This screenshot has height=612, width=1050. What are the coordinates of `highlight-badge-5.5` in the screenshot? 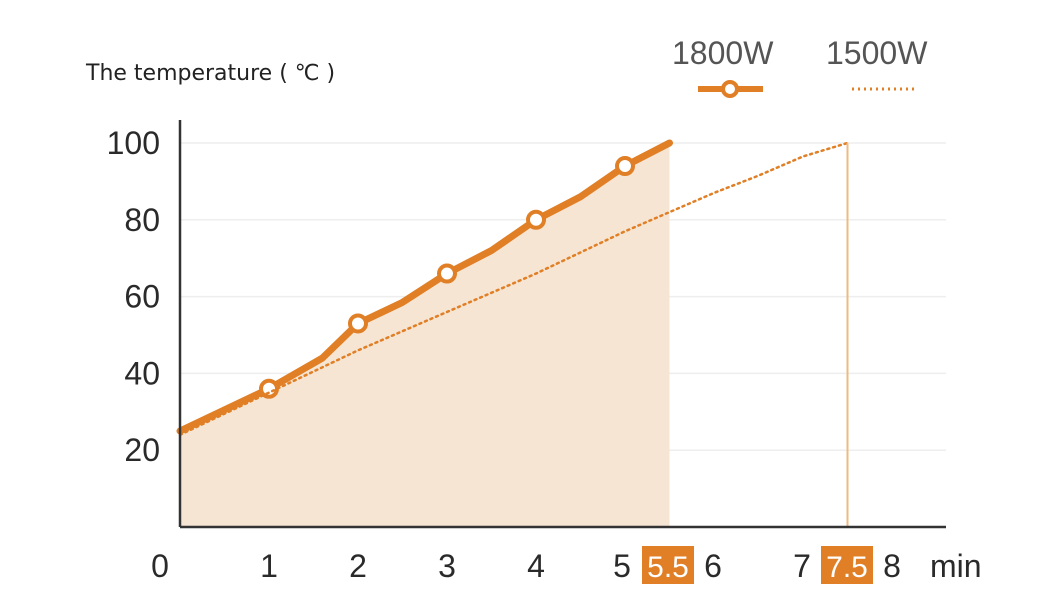 It's located at (668, 565).